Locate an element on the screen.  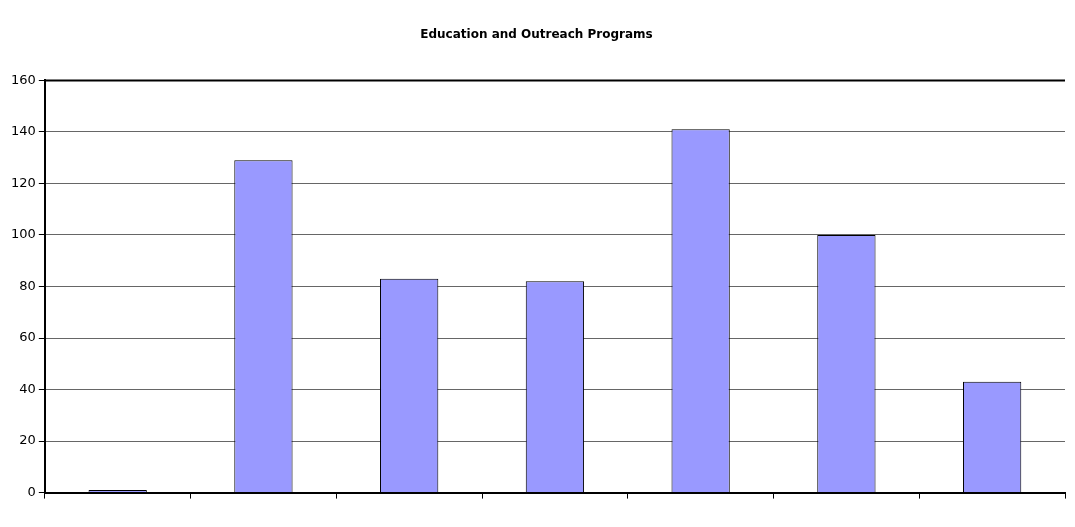
y-tick-label: 40 is located at coordinates (27, 388).